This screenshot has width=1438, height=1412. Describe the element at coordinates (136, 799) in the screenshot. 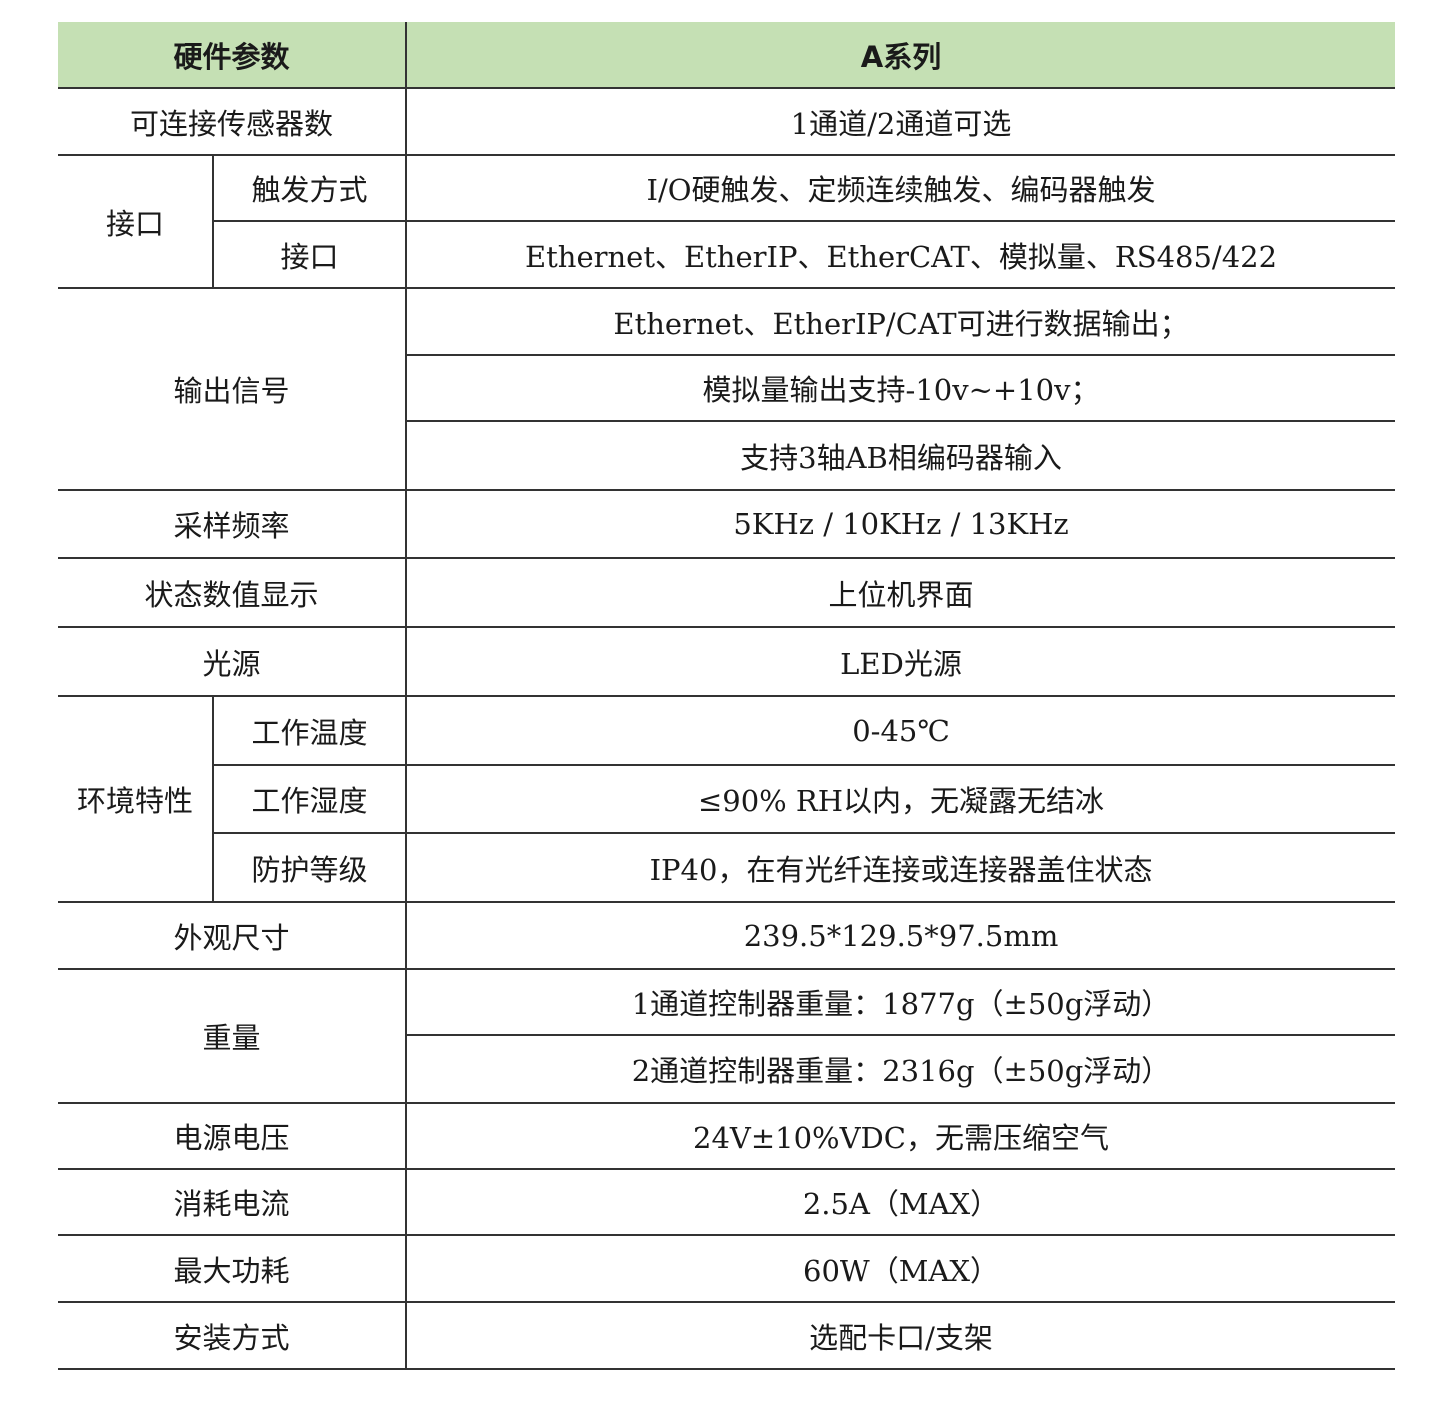

I see `group-label: 环境特性` at that location.